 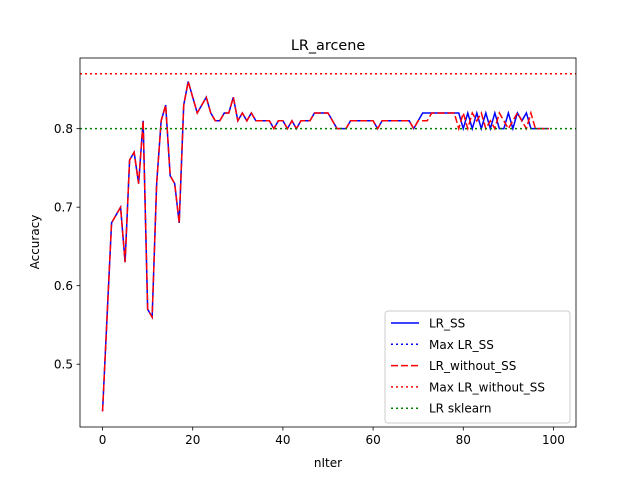 What do you see at coordinates (328, 463) in the screenshot?
I see `x-axis-label: nIter` at bounding box center [328, 463].